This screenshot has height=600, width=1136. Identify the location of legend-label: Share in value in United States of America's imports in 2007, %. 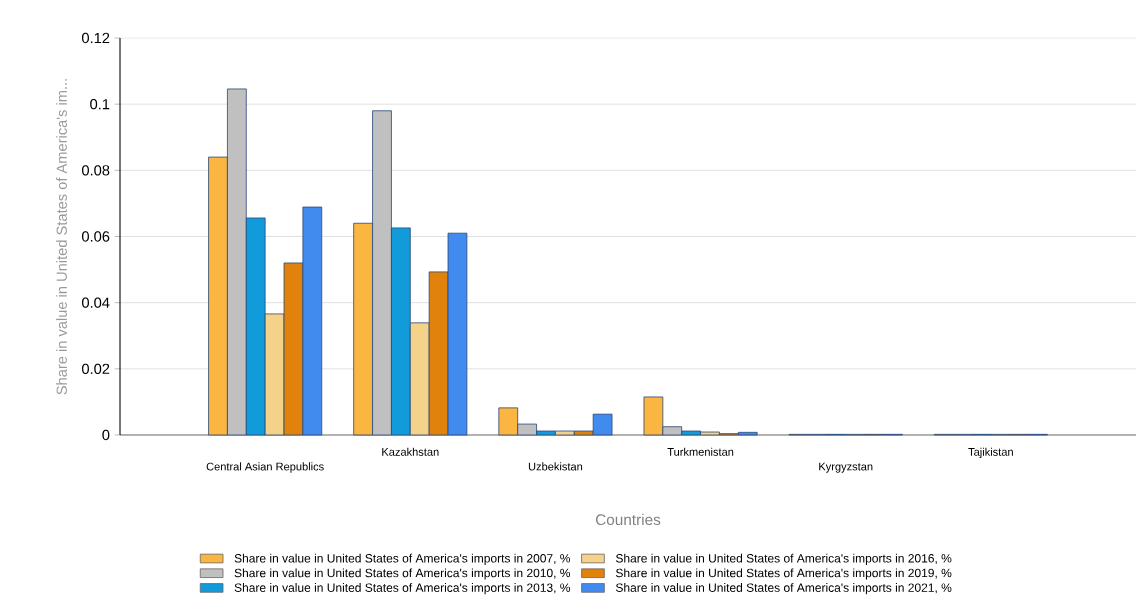
(402, 559).